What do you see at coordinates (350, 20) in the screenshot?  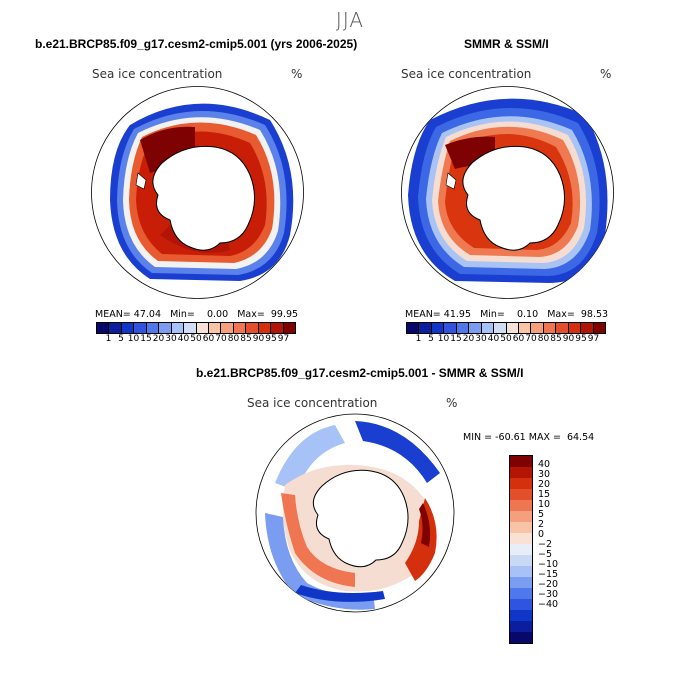 I see `season-title: JJA` at bounding box center [350, 20].